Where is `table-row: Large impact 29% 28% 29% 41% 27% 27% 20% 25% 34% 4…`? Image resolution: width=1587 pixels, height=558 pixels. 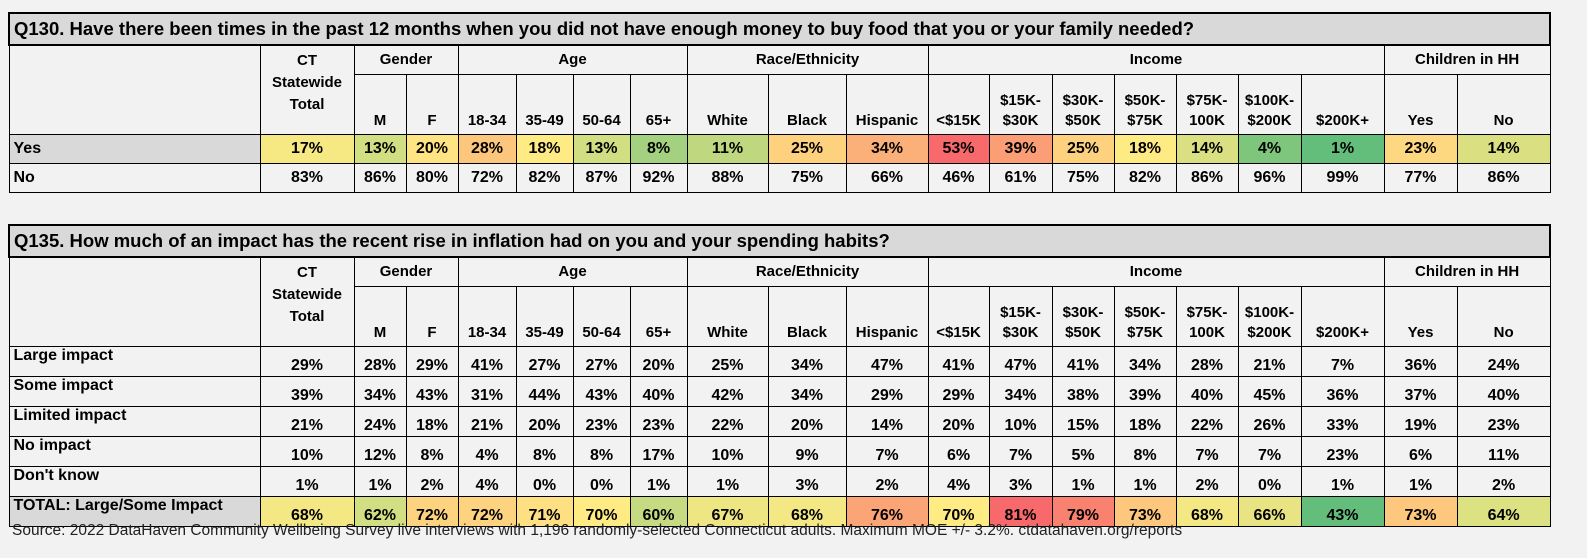
table-row: Large impact 29% 28% 29% 41% 27% 27% 20% 25% 34% 4… is located at coordinates (779, 361).